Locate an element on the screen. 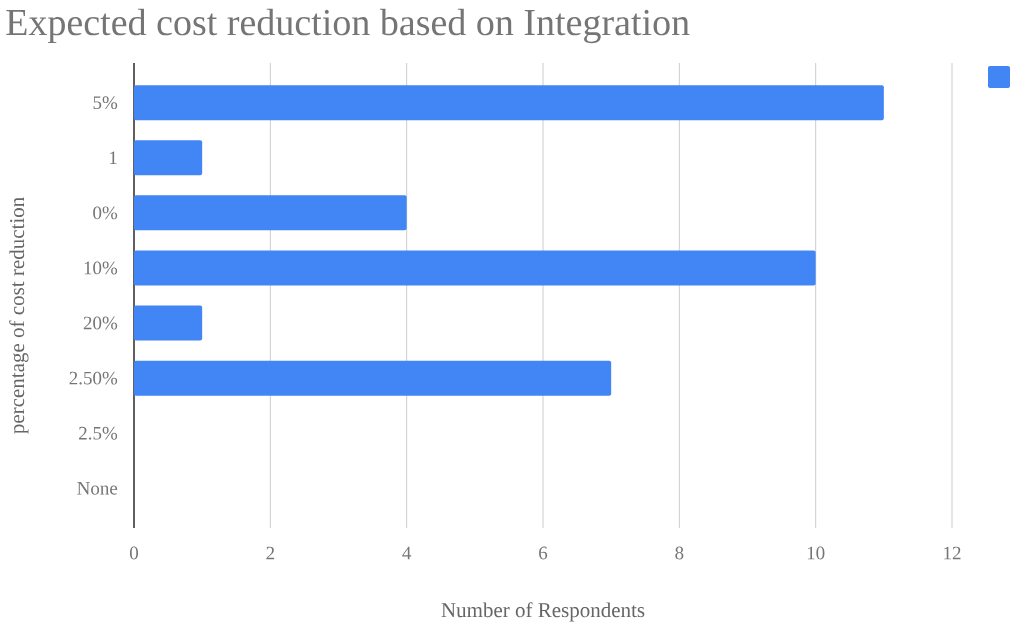 The image size is (1012, 624). x-tick-label: 0 is located at coordinates (134, 553).